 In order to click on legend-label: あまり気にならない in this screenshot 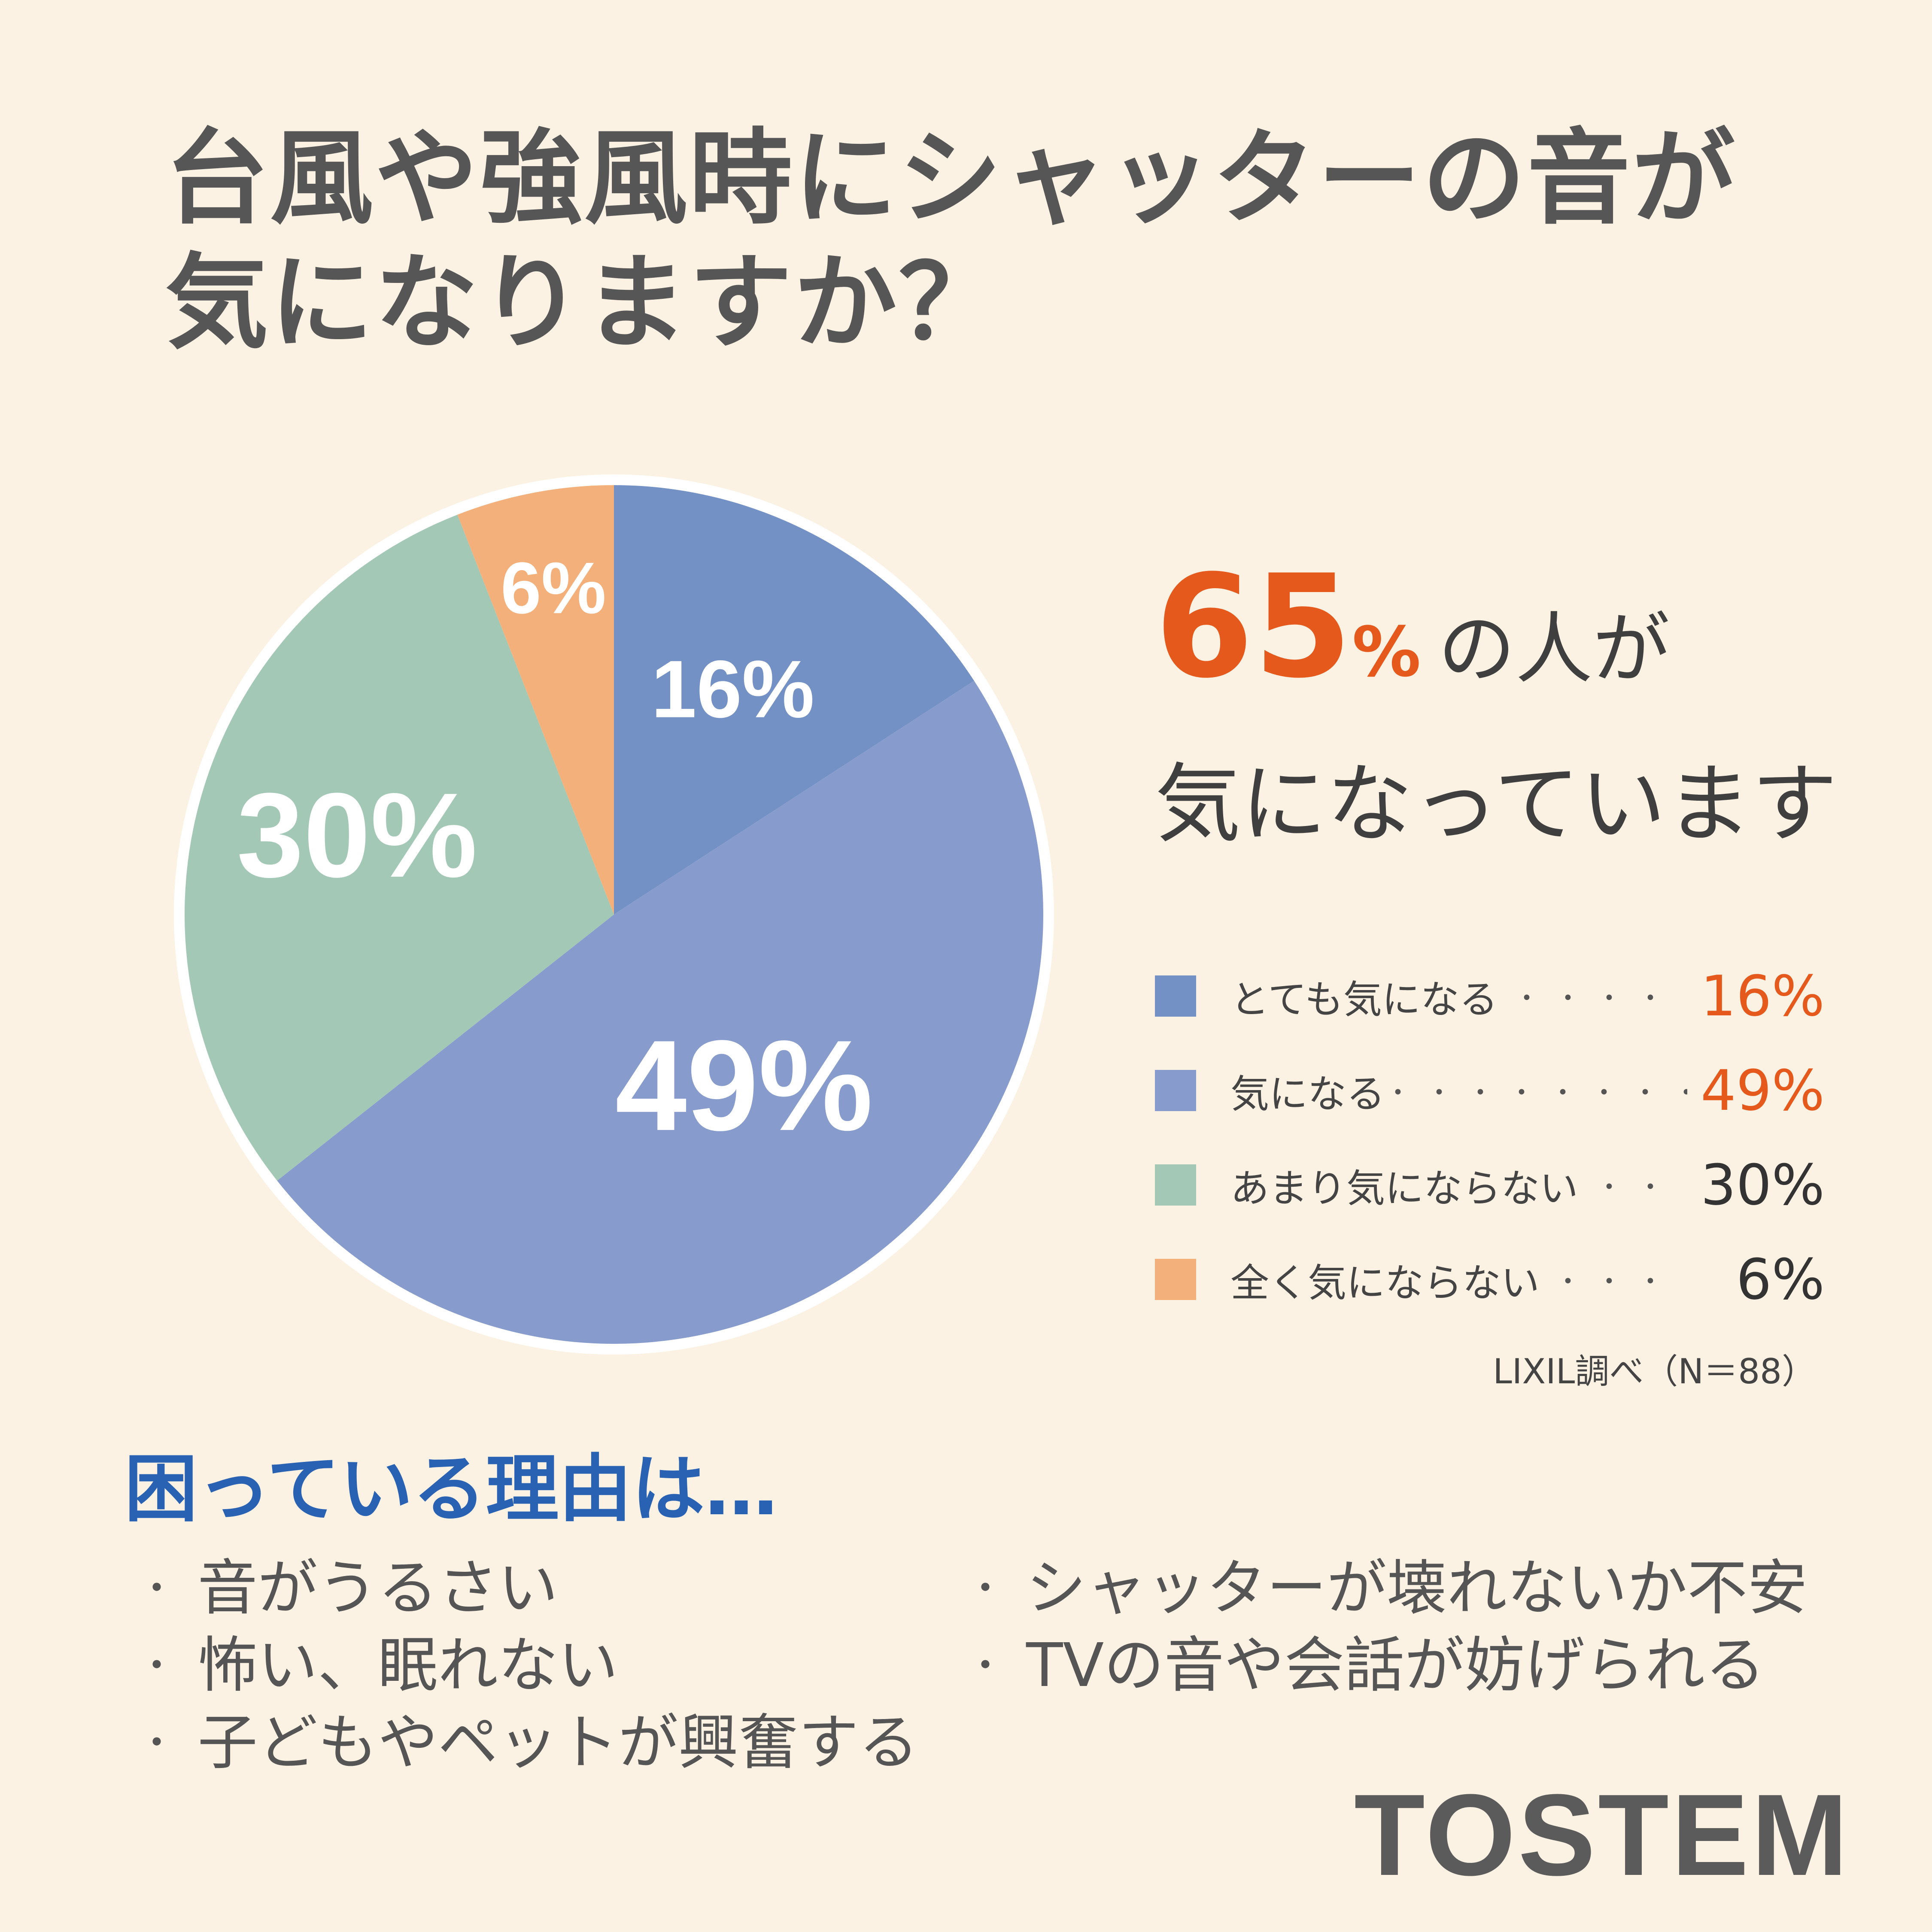, I will do `click(1404, 1188)`.